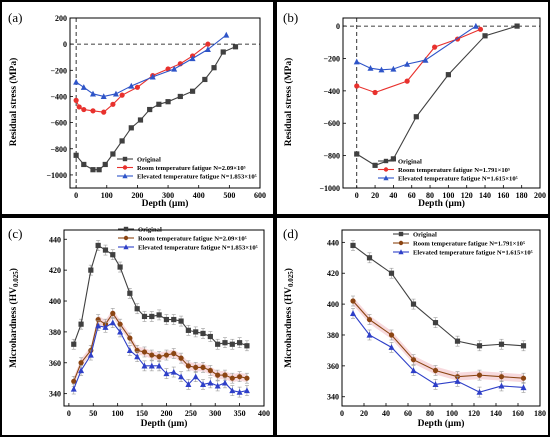 This screenshot has width=550, height=437. What do you see at coordinates (58, 149) in the screenshot?
I see `y-tick-label: −800` at bounding box center [58, 149].